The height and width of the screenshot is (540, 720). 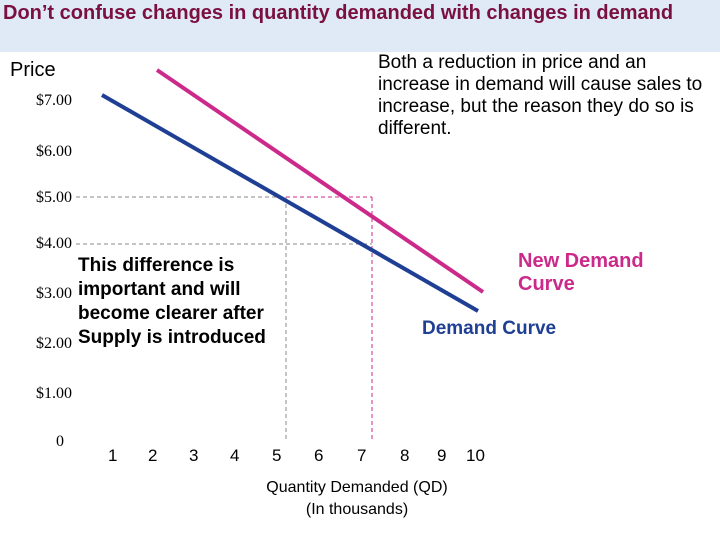 I want to click on x-tick-label: 4, so click(x=234, y=455).